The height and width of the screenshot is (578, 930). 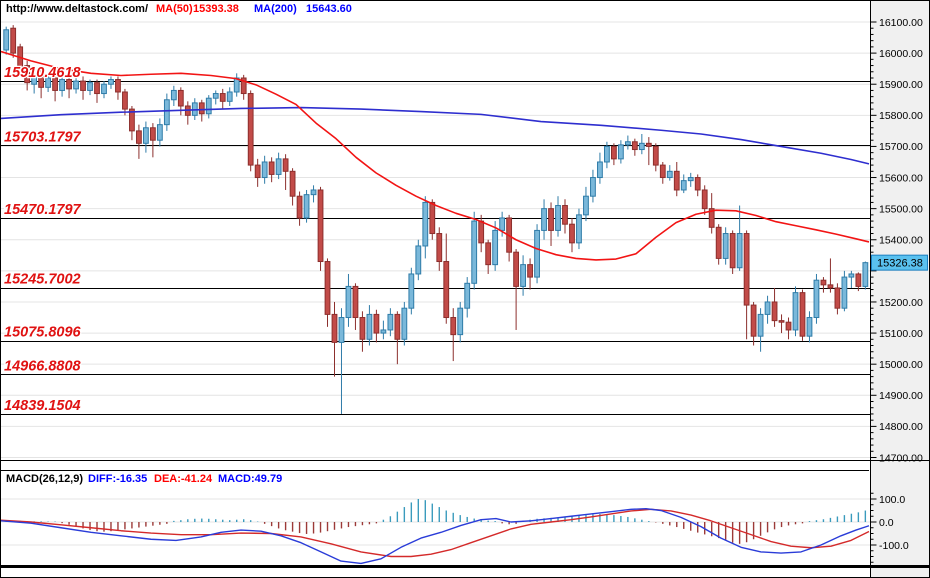 I want to click on price-axis-label: 15400.00, so click(x=901, y=241).